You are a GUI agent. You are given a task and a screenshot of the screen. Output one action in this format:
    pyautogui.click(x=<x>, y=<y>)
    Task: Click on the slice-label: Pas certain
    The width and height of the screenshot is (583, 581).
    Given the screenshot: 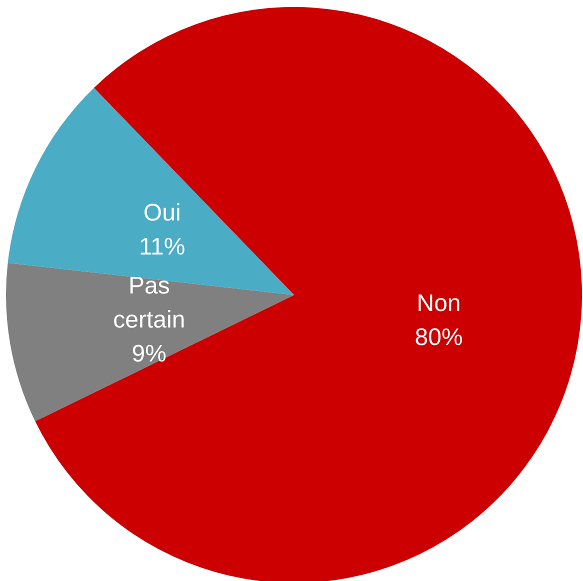 What is the action you would take?
    pyautogui.click(x=149, y=303)
    